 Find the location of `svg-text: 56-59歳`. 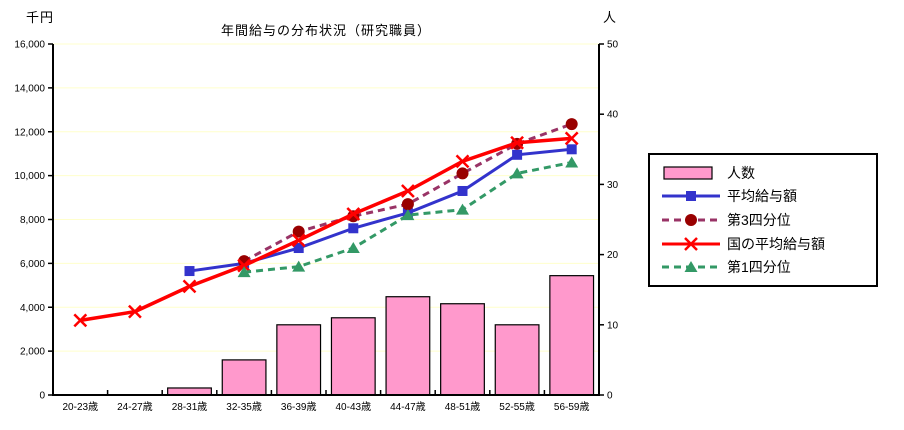

svg-text: 56-59歳 is located at coordinates (572, 407).